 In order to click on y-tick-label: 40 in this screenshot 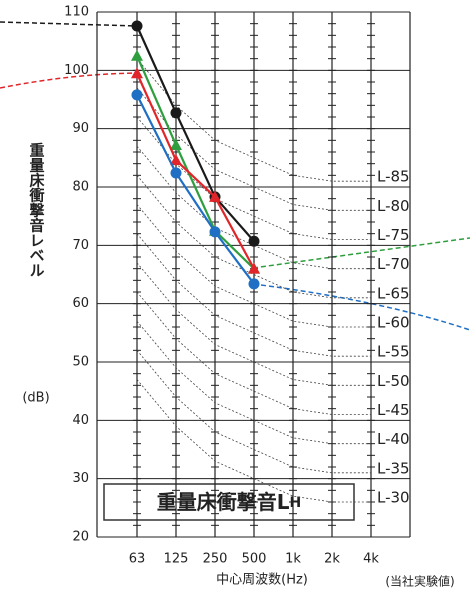, I will do `click(80, 420)`.